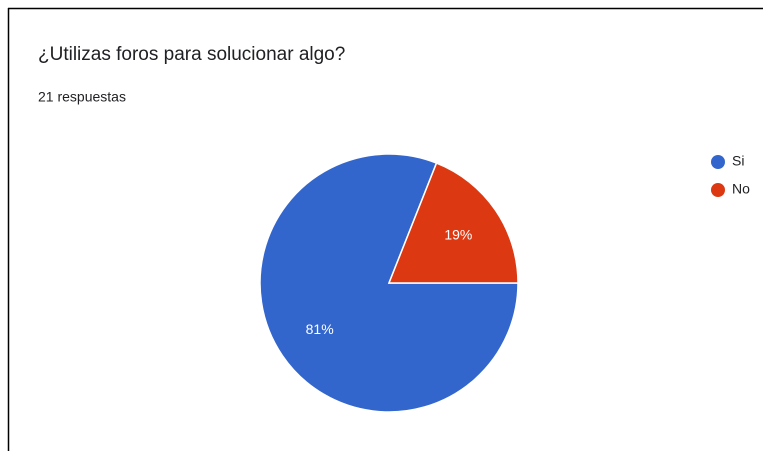 This screenshot has height=451, width=763. I want to click on slice-label: 19%, so click(458, 235).